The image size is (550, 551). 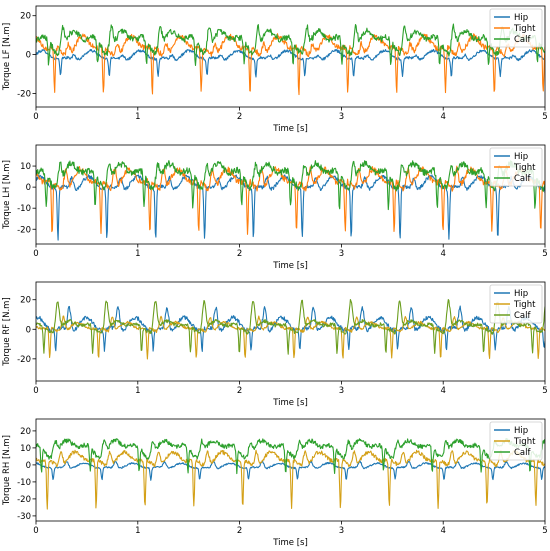 I want to click on y-axis-label: Torque RH [N.m], so click(x=7, y=470).